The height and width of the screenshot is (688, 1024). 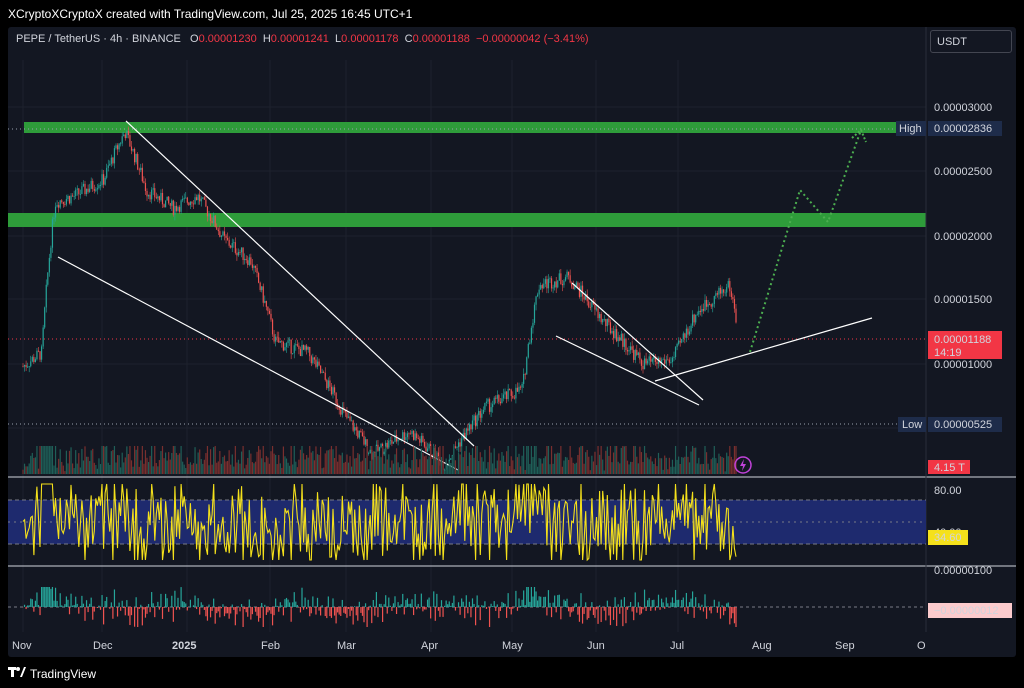 What do you see at coordinates (948, 515) in the screenshot?
I see `rsi-axis: 80.00 40.00 34.60` at bounding box center [948, 515].